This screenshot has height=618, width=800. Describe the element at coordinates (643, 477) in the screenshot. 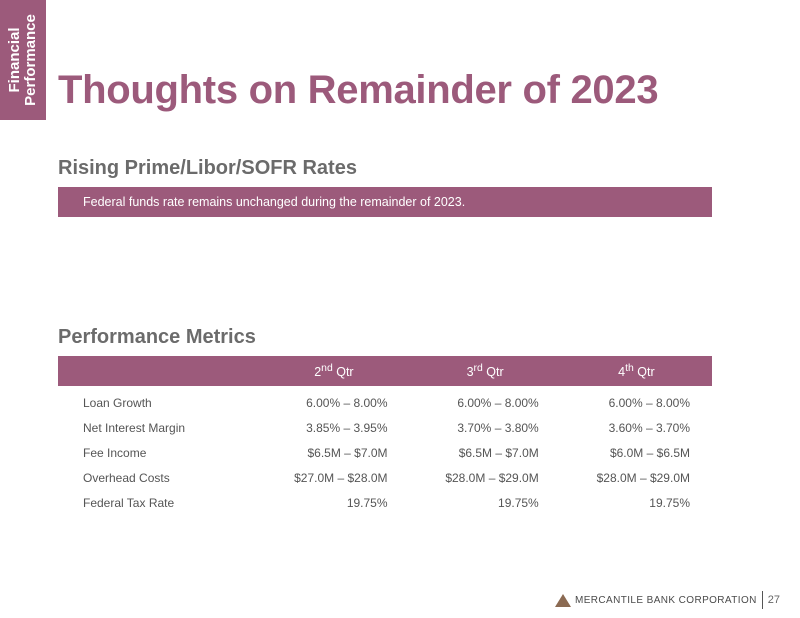

I see `cell-q4: $28.0M – $29.0M` at that location.